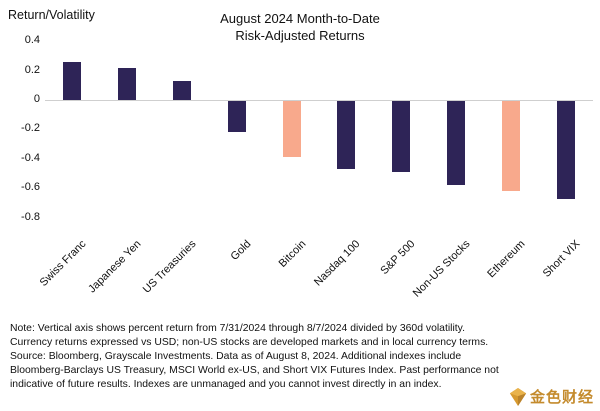 The height and width of the screenshot is (411, 600). What do you see at coordinates (30, 187) in the screenshot?
I see `y-tick-label: -0.6` at bounding box center [30, 187].